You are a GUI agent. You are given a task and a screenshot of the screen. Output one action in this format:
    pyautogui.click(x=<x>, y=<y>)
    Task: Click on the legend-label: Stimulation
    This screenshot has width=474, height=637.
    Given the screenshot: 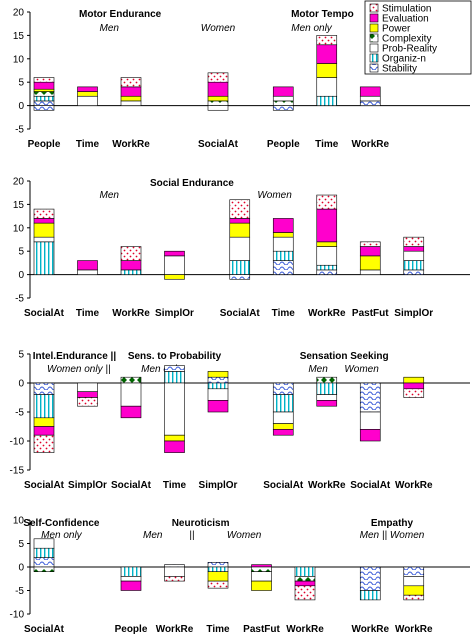 What is the action you would take?
    pyautogui.click(x=406, y=9)
    